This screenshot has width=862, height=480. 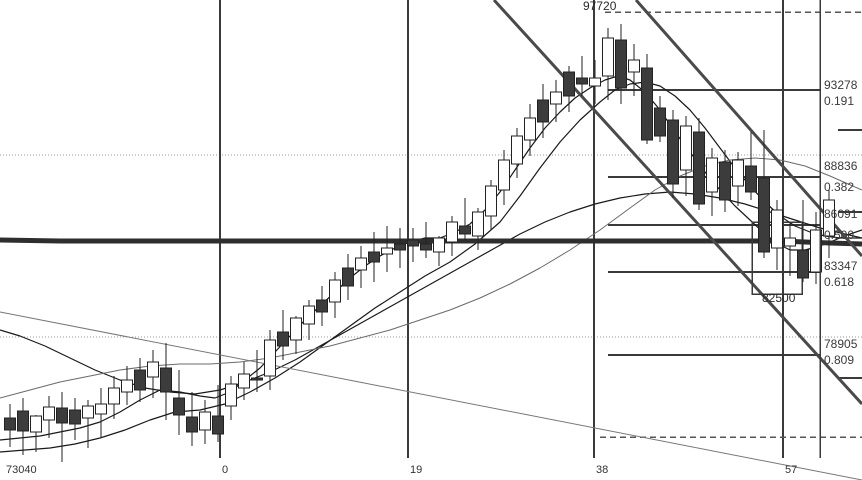 I want to click on fib-ratio-0382: 0.382, so click(x=839, y=187).